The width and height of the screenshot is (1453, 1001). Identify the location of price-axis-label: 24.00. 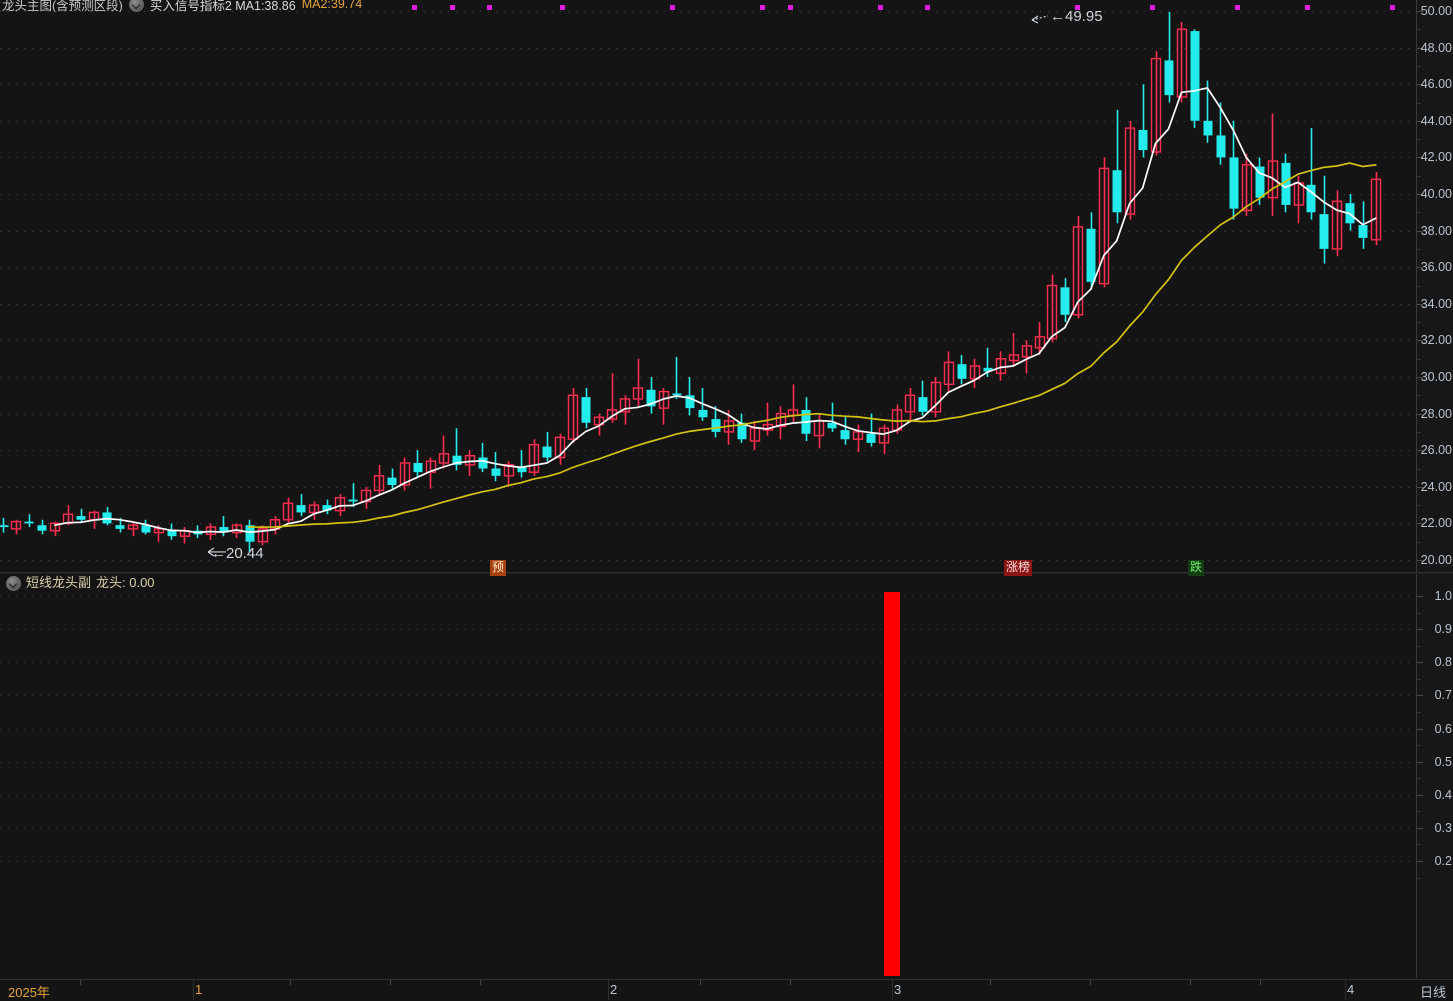
(1436, 486).